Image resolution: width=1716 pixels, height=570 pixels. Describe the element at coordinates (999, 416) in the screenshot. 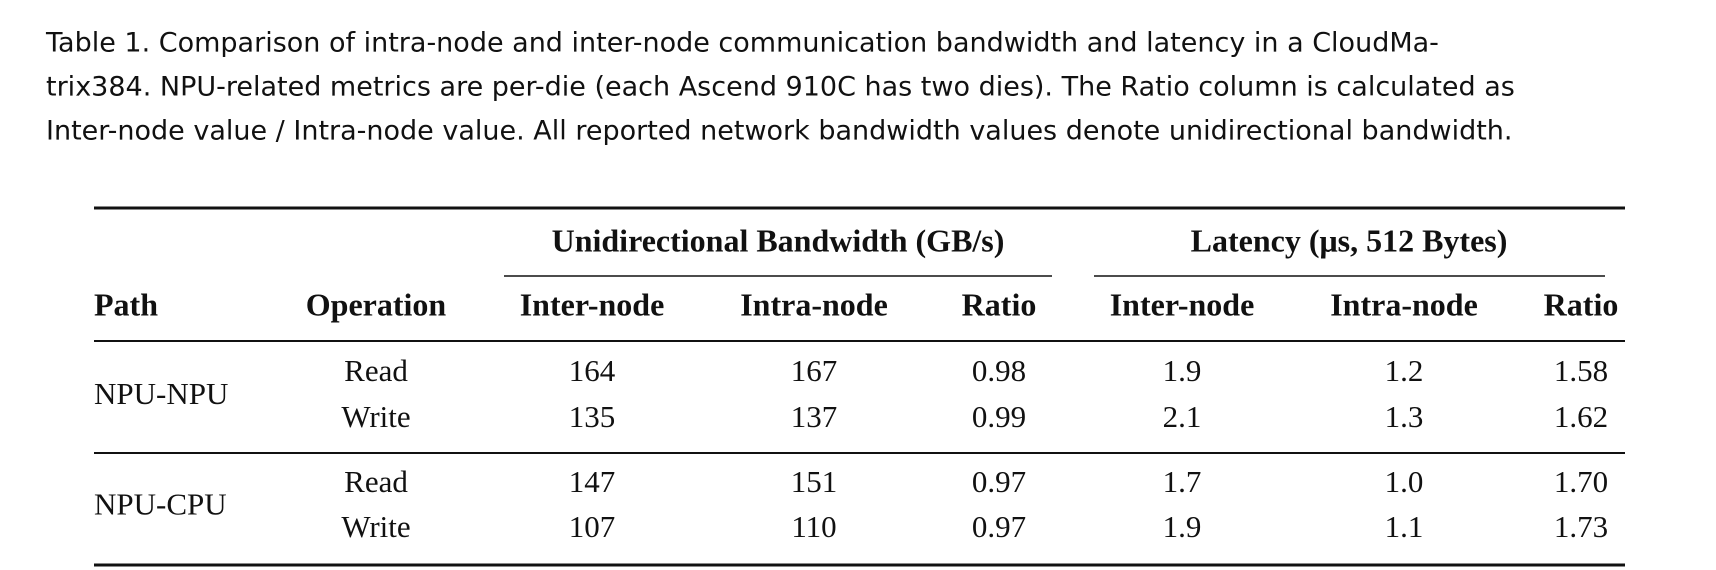

I see `cell: 0.99` at that location.